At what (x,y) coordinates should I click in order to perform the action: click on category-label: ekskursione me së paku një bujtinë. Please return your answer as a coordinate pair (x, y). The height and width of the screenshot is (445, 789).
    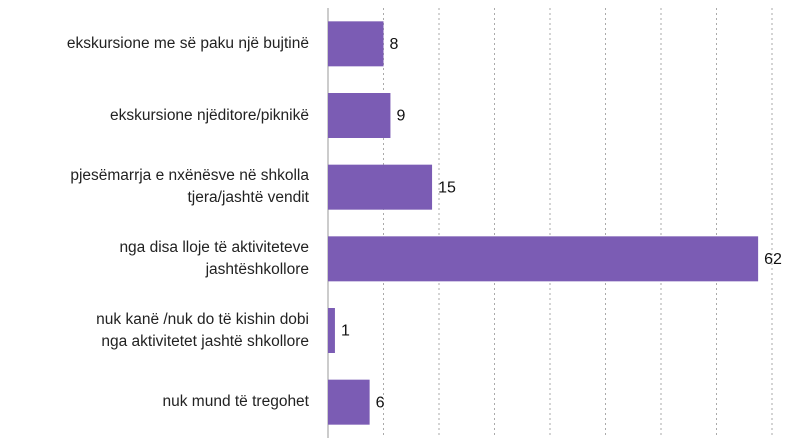
    Looking at the image, I should click on (187, 43).